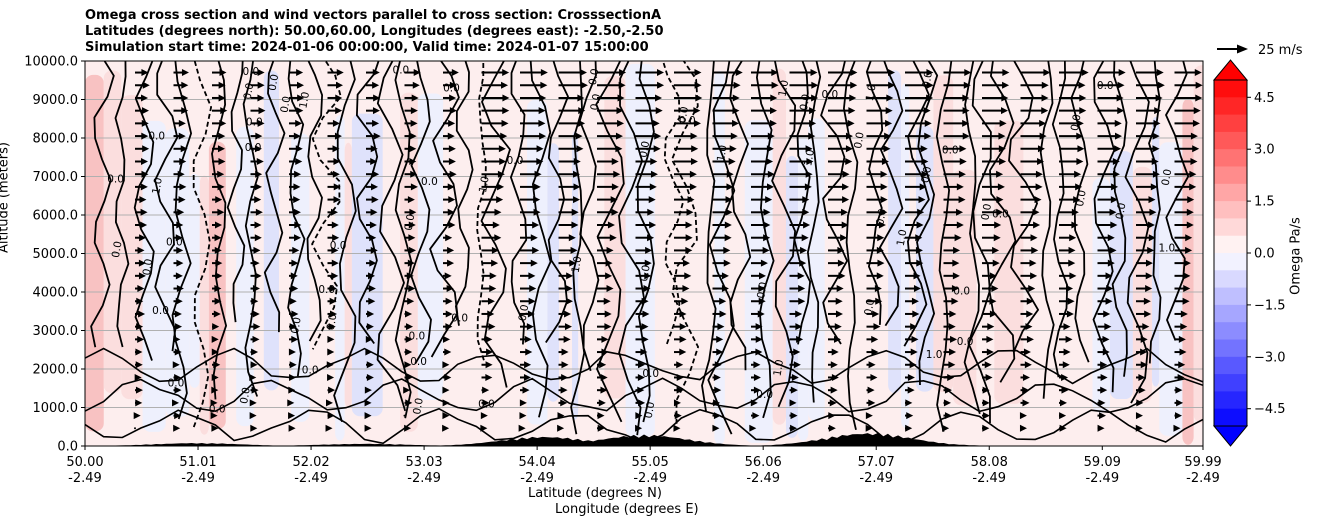 The width and height of the screenshot is (1320, 526). What do you see at coordinates (644, 395) in the screenshot?
I see `contour-line-low` at bounding box center [644, 395].